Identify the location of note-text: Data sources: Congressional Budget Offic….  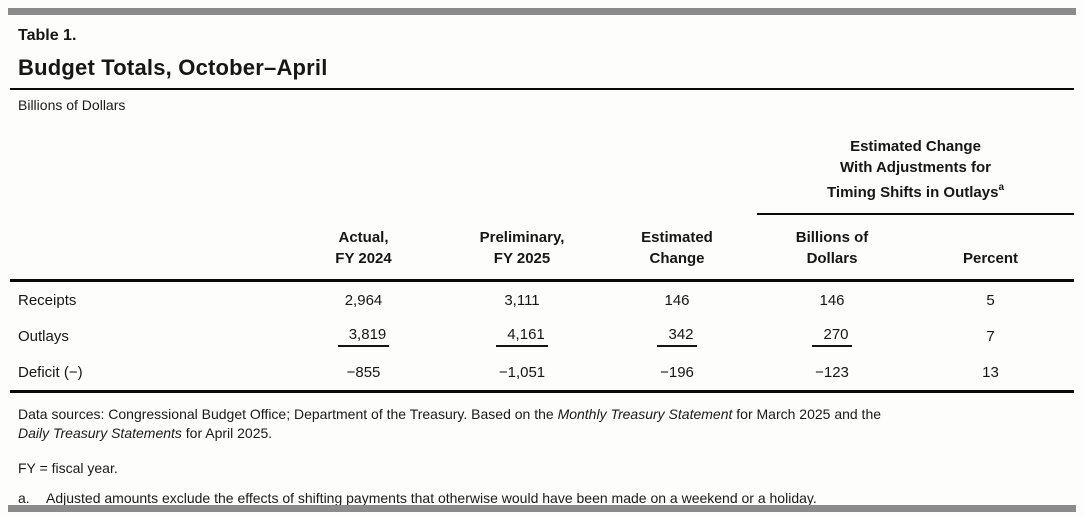
(288, 414).